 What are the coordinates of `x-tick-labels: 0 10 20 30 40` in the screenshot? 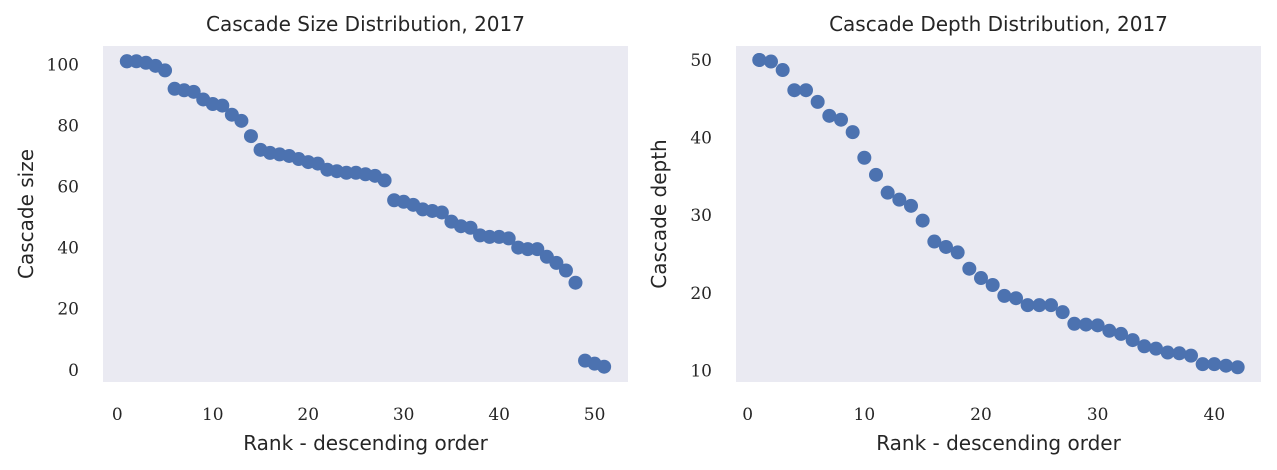 It's located at (983, 415).